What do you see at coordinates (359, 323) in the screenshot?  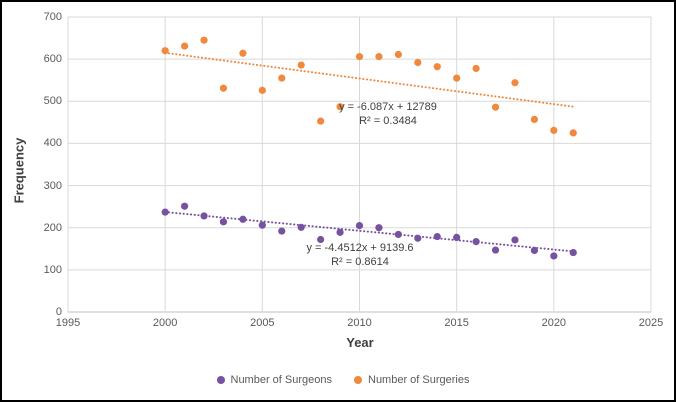 I see `x-axis-tick-label: 2010` at bounding box center [359, 323].